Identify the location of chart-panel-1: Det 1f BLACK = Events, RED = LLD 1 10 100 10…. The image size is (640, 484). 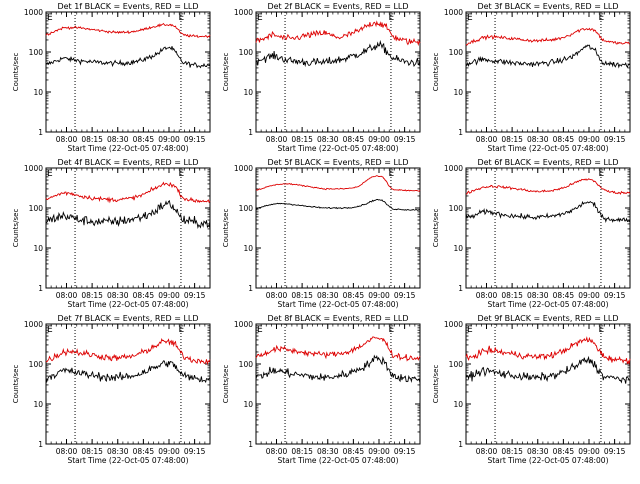
(111, 77).